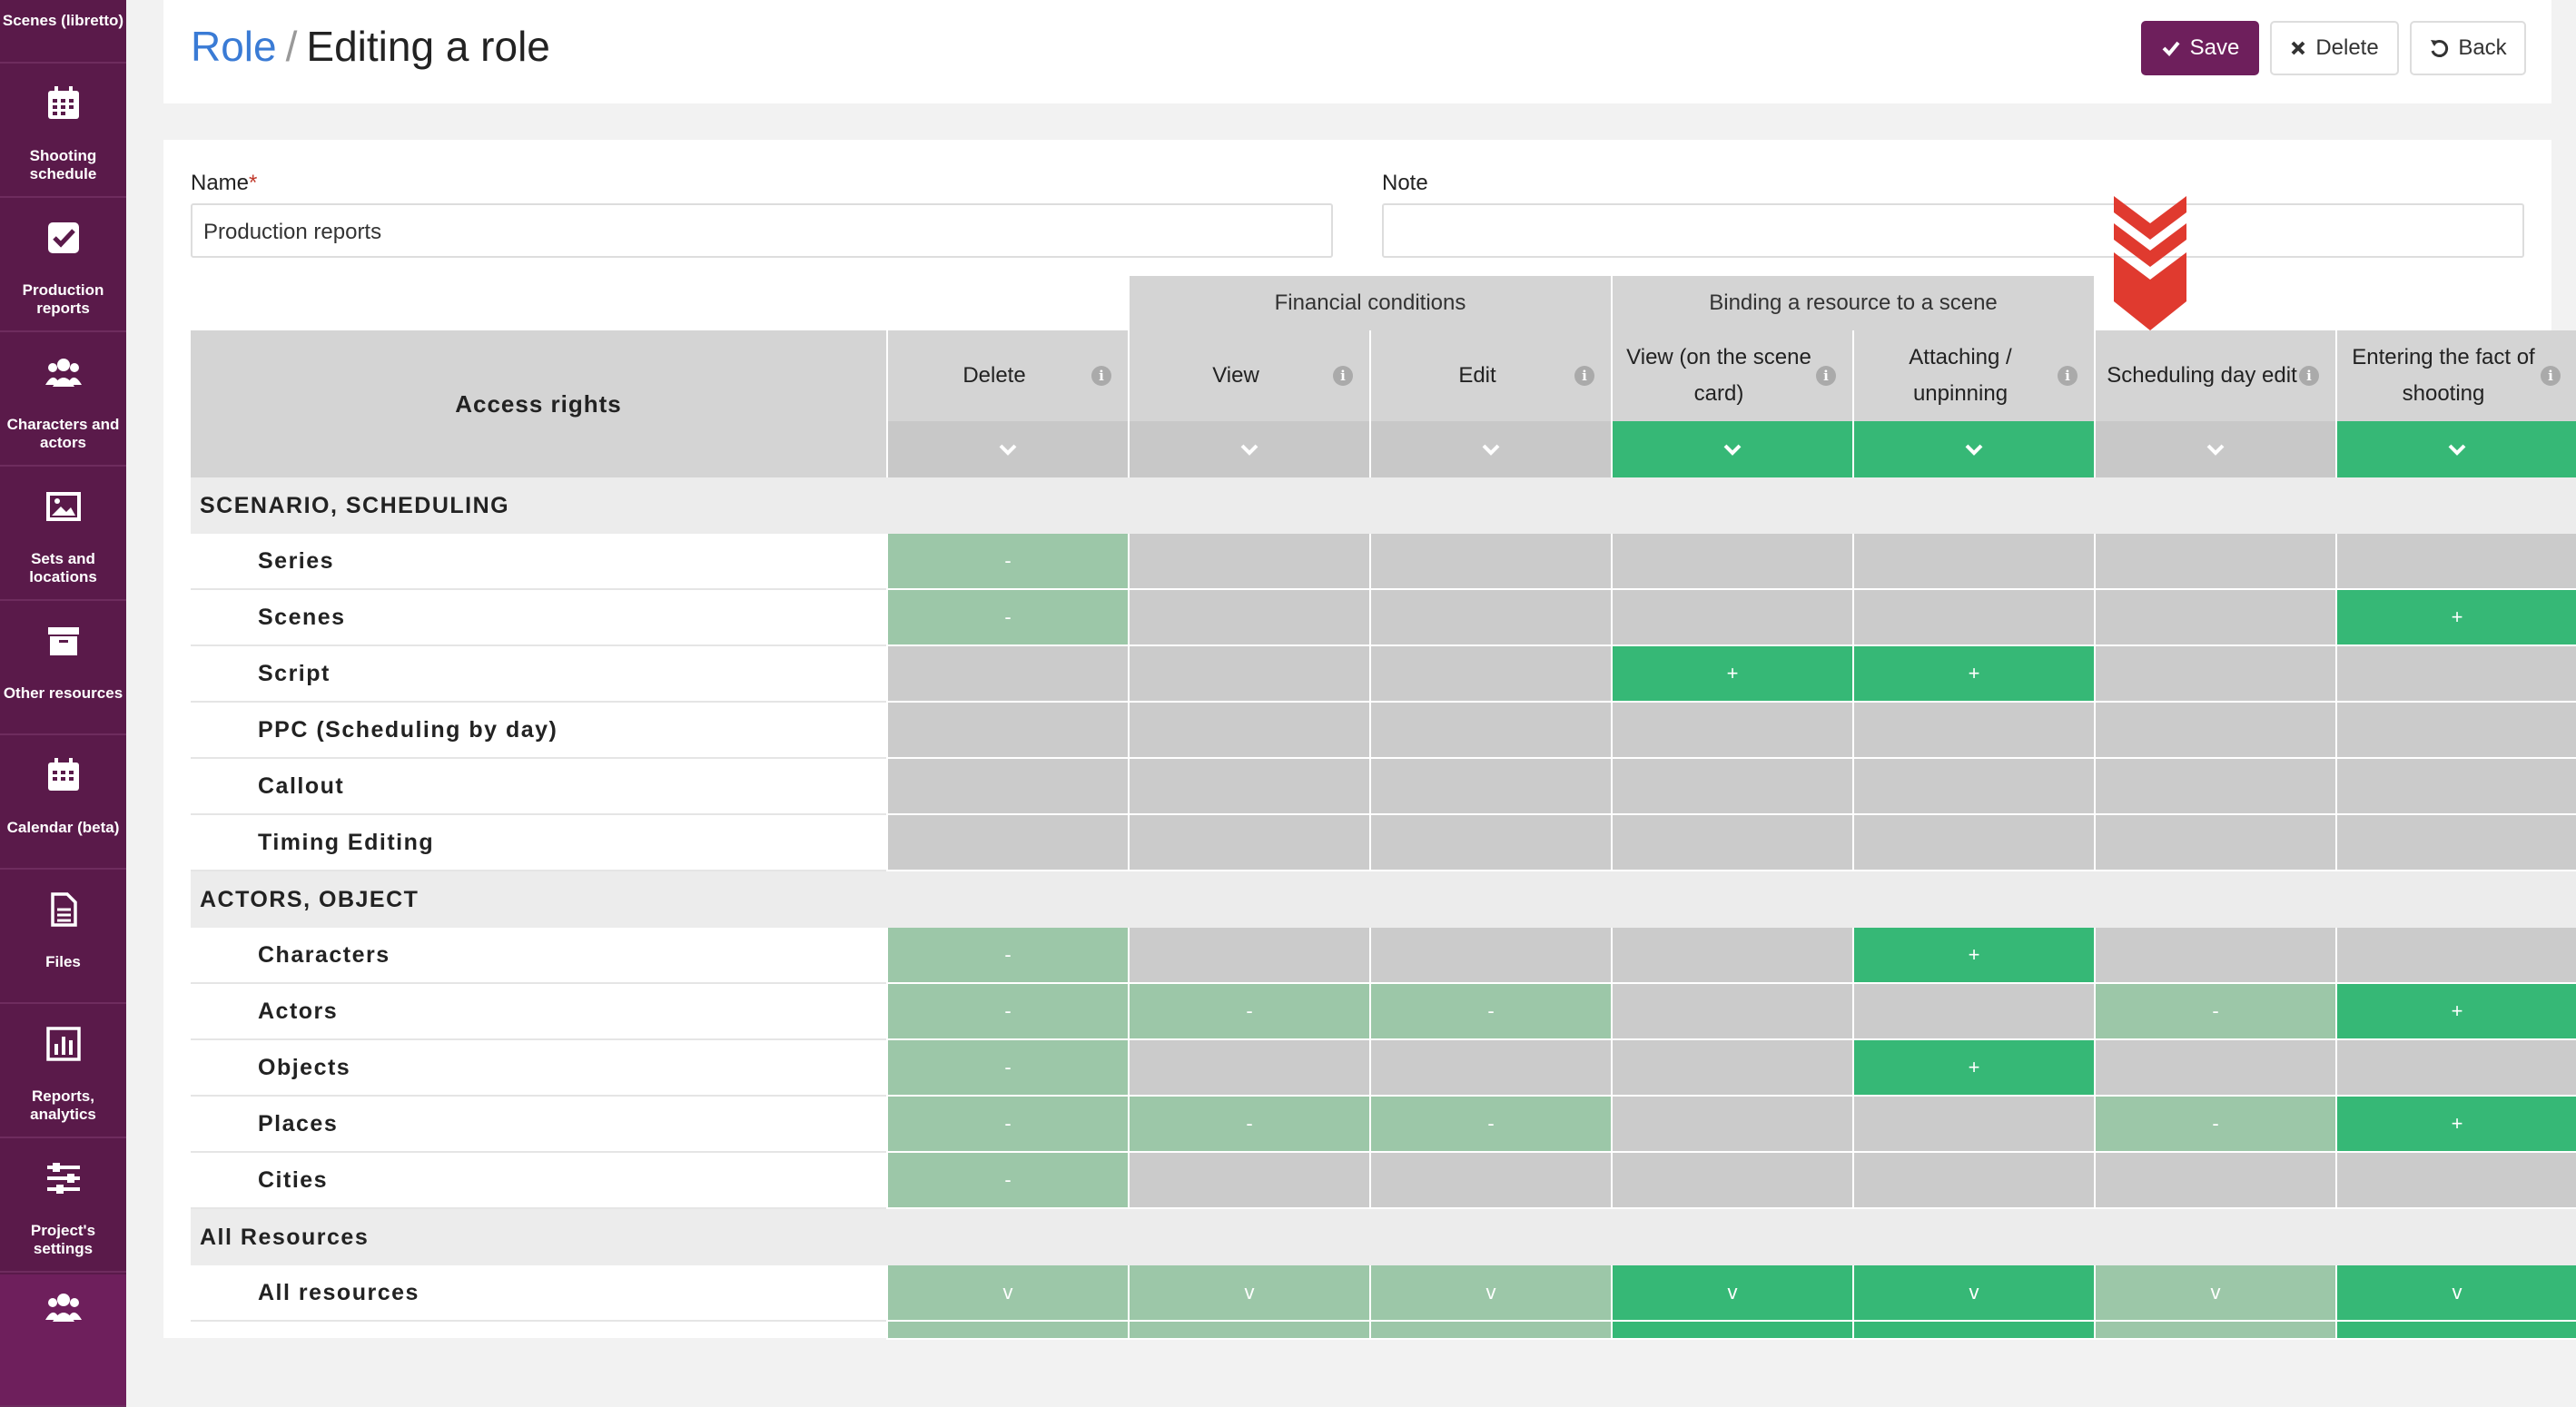 The image size is (2576, 1407). I want to click on sidebar-item-files: Files, so click(63, 937).